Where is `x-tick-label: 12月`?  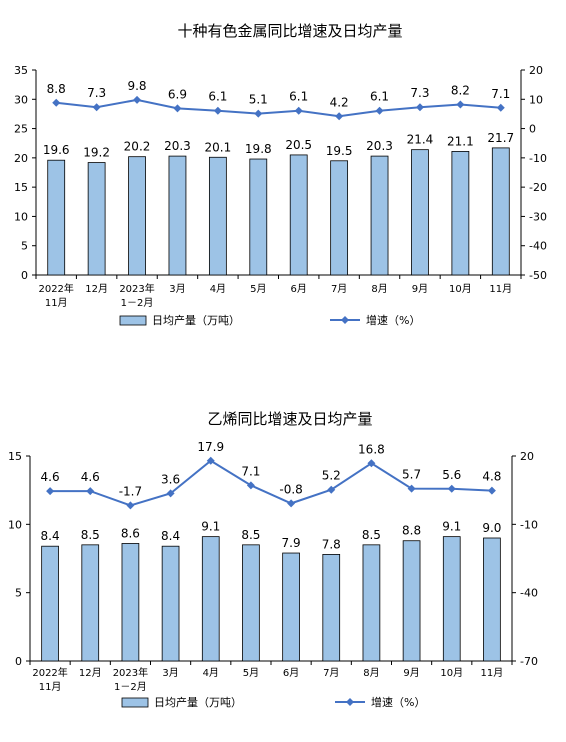
x-tick-label: 12月 is located at coordinates (90, 673).